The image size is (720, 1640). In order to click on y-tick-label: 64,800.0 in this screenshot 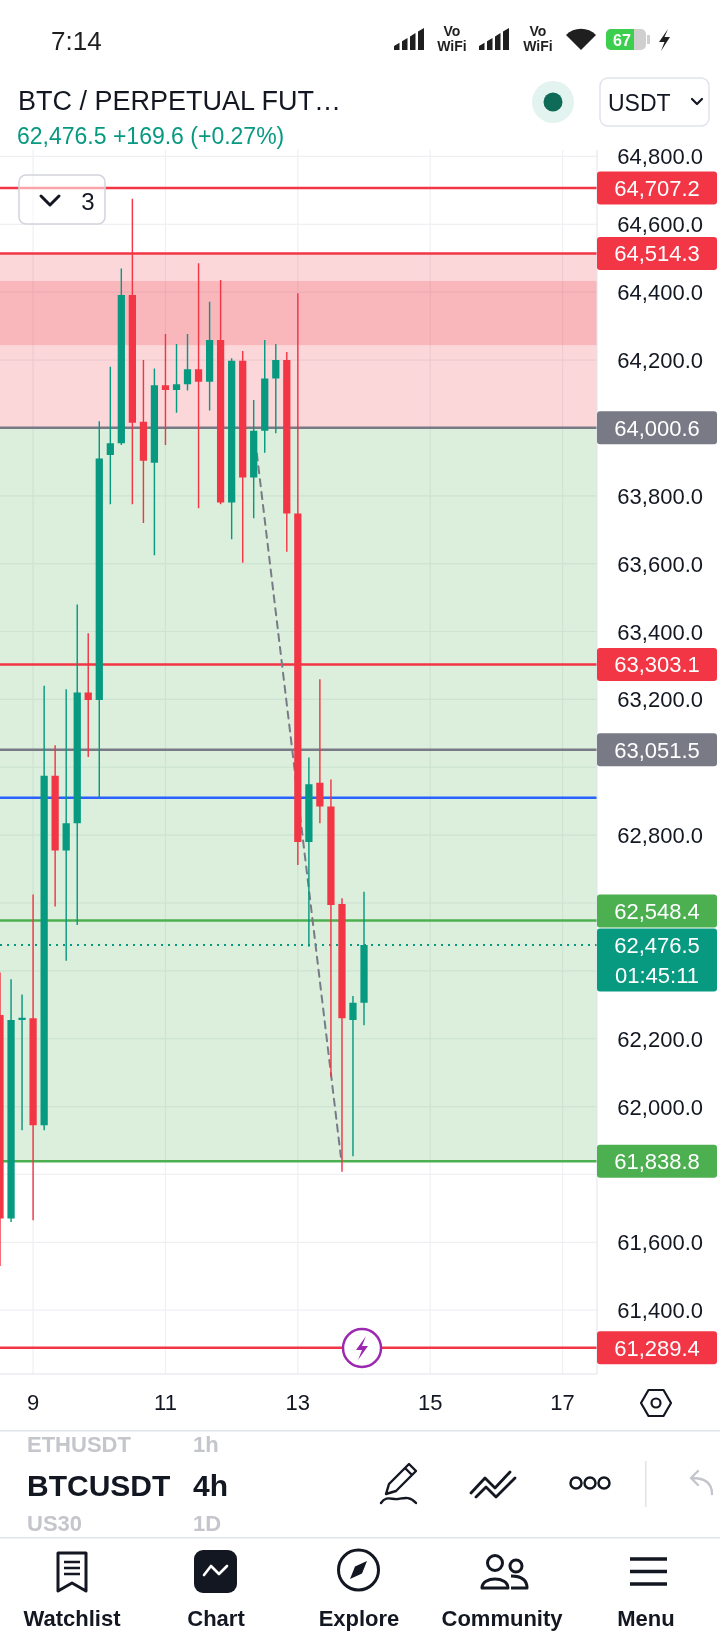, I will do `click(660, 157)`.